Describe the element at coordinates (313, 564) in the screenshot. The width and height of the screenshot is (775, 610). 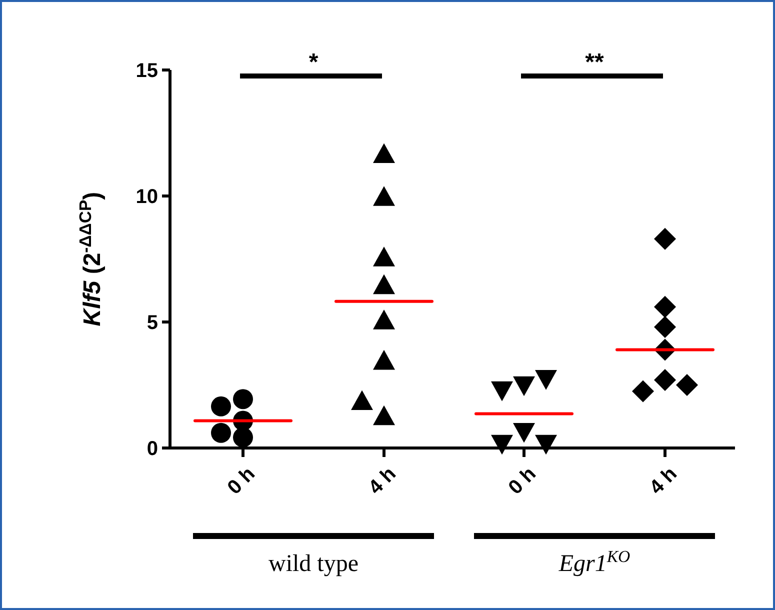
I see `x-axis-title: wild type` at that location.